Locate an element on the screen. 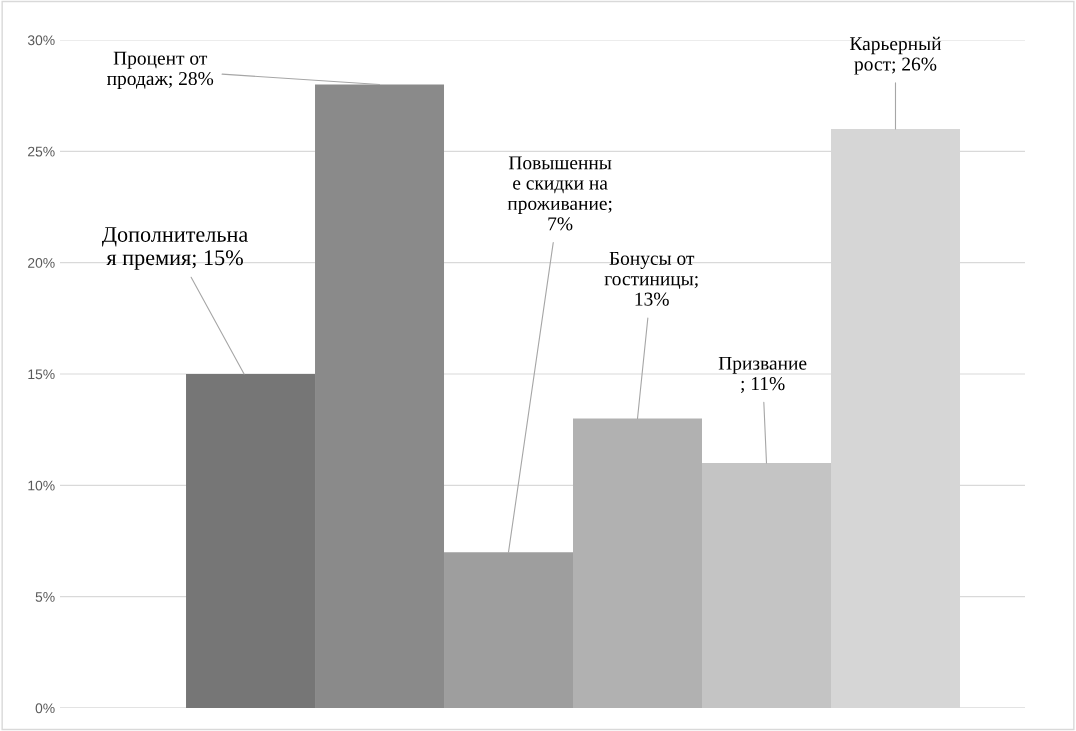  data-label: Карьерный рост; 26% is located at coordinates (895, 55).